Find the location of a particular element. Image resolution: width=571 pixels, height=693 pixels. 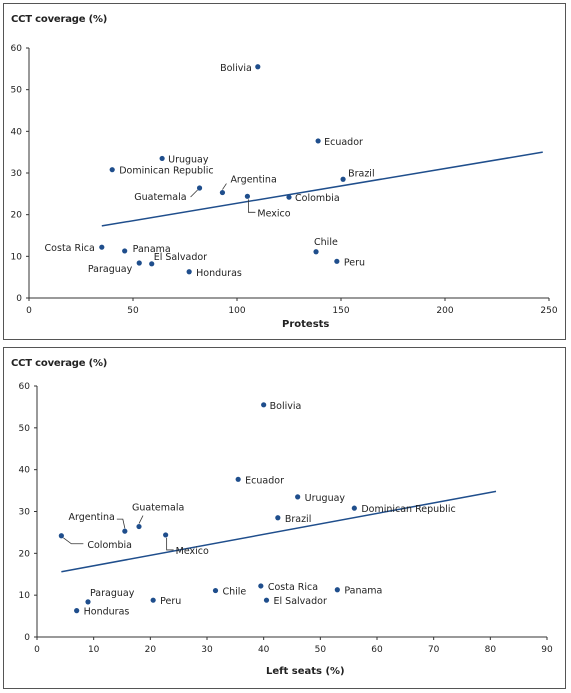

x-tick-label: 100 is located at coordinates (236, 311).